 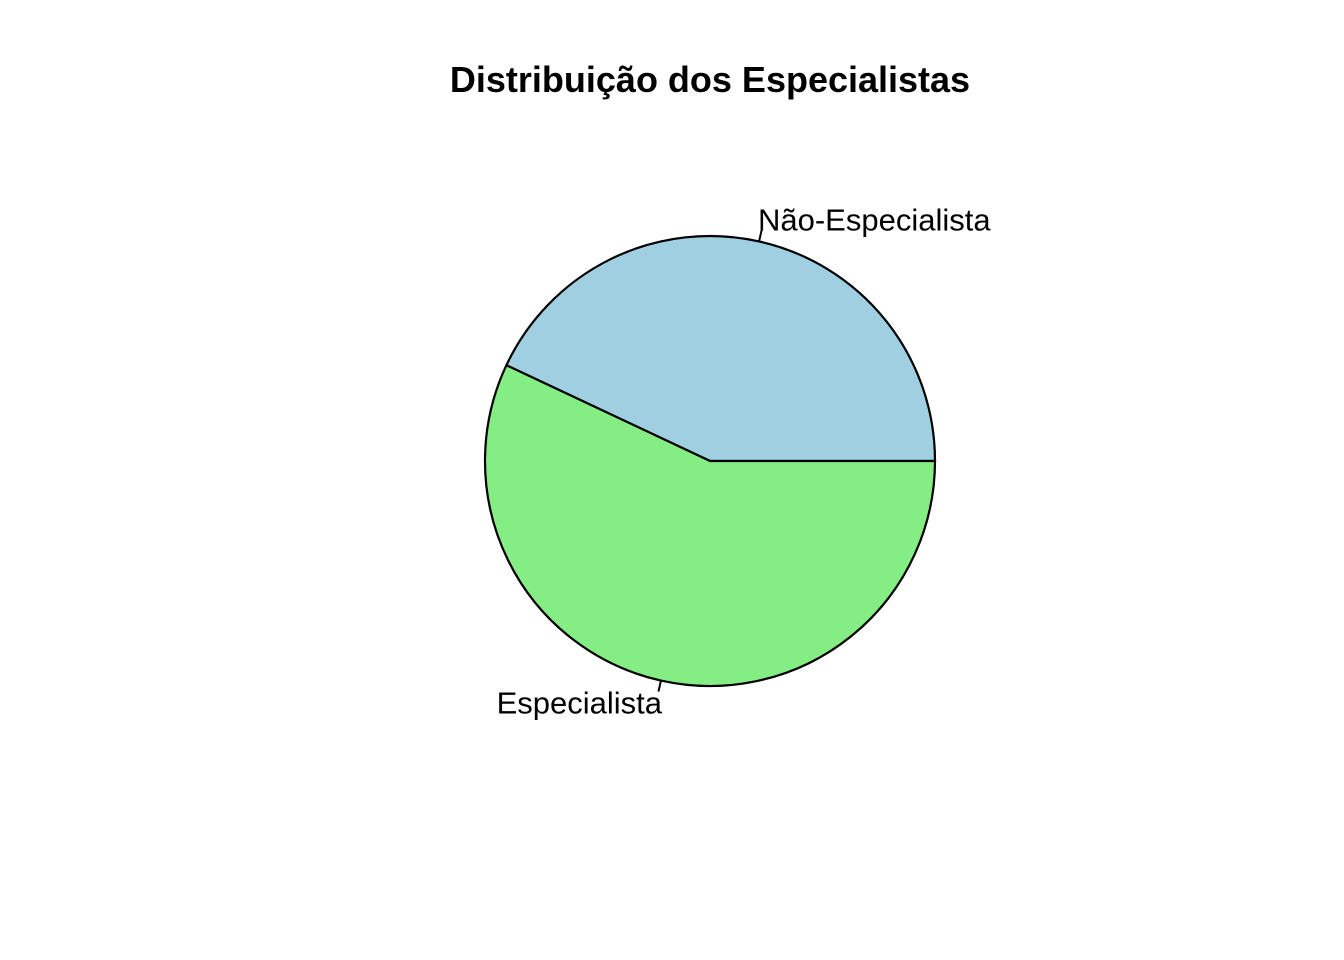 I want to click on slice-label-nao-especialista: Não-Especialista, so click(x=874, y=219).